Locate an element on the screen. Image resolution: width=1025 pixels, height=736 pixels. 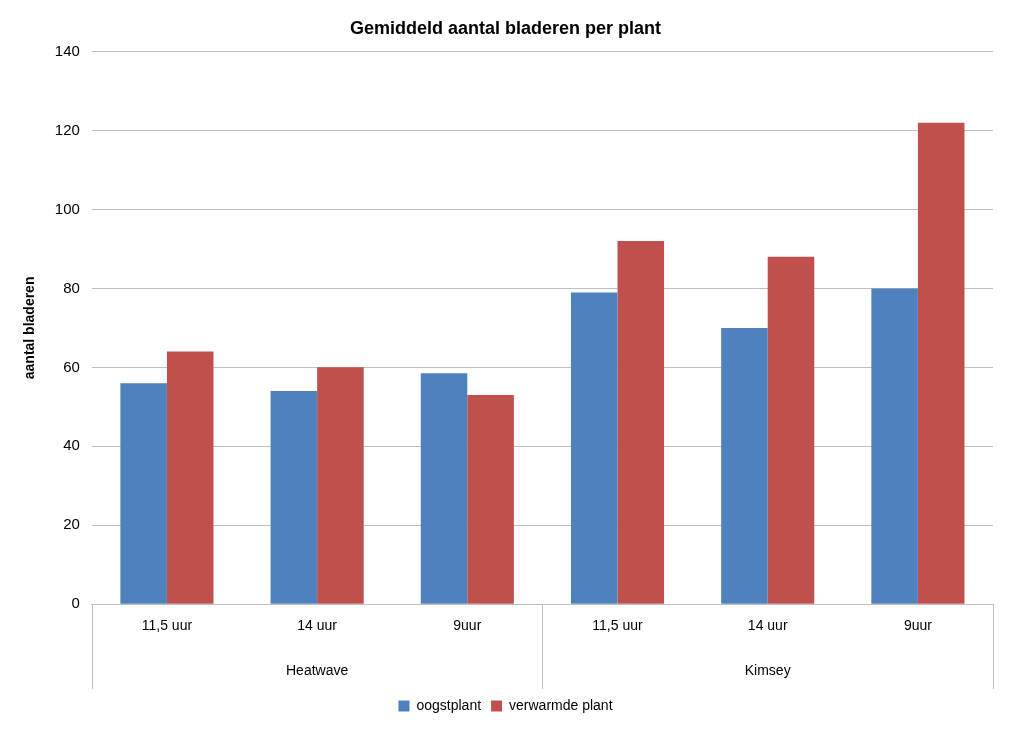
text: Kimsey is located at coordinates (767, 669).